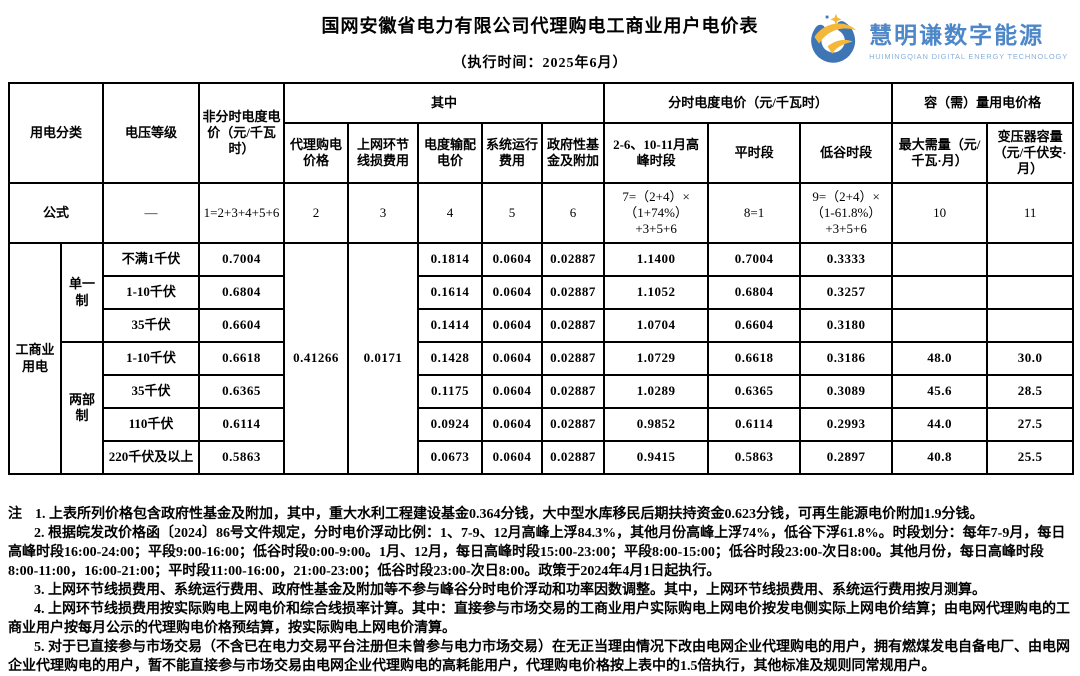 This screenshot has height=676, width=1080. Describe the element at coordinates (242, 391) in the screenshot. I see `cell-flat-price: 0.6365` at that location.